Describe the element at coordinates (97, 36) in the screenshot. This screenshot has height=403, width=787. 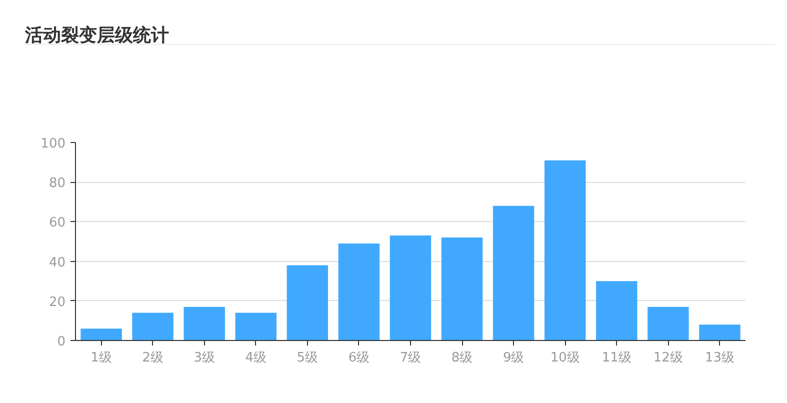
I see `chart-title: 活动裂变层级统计` at that location.